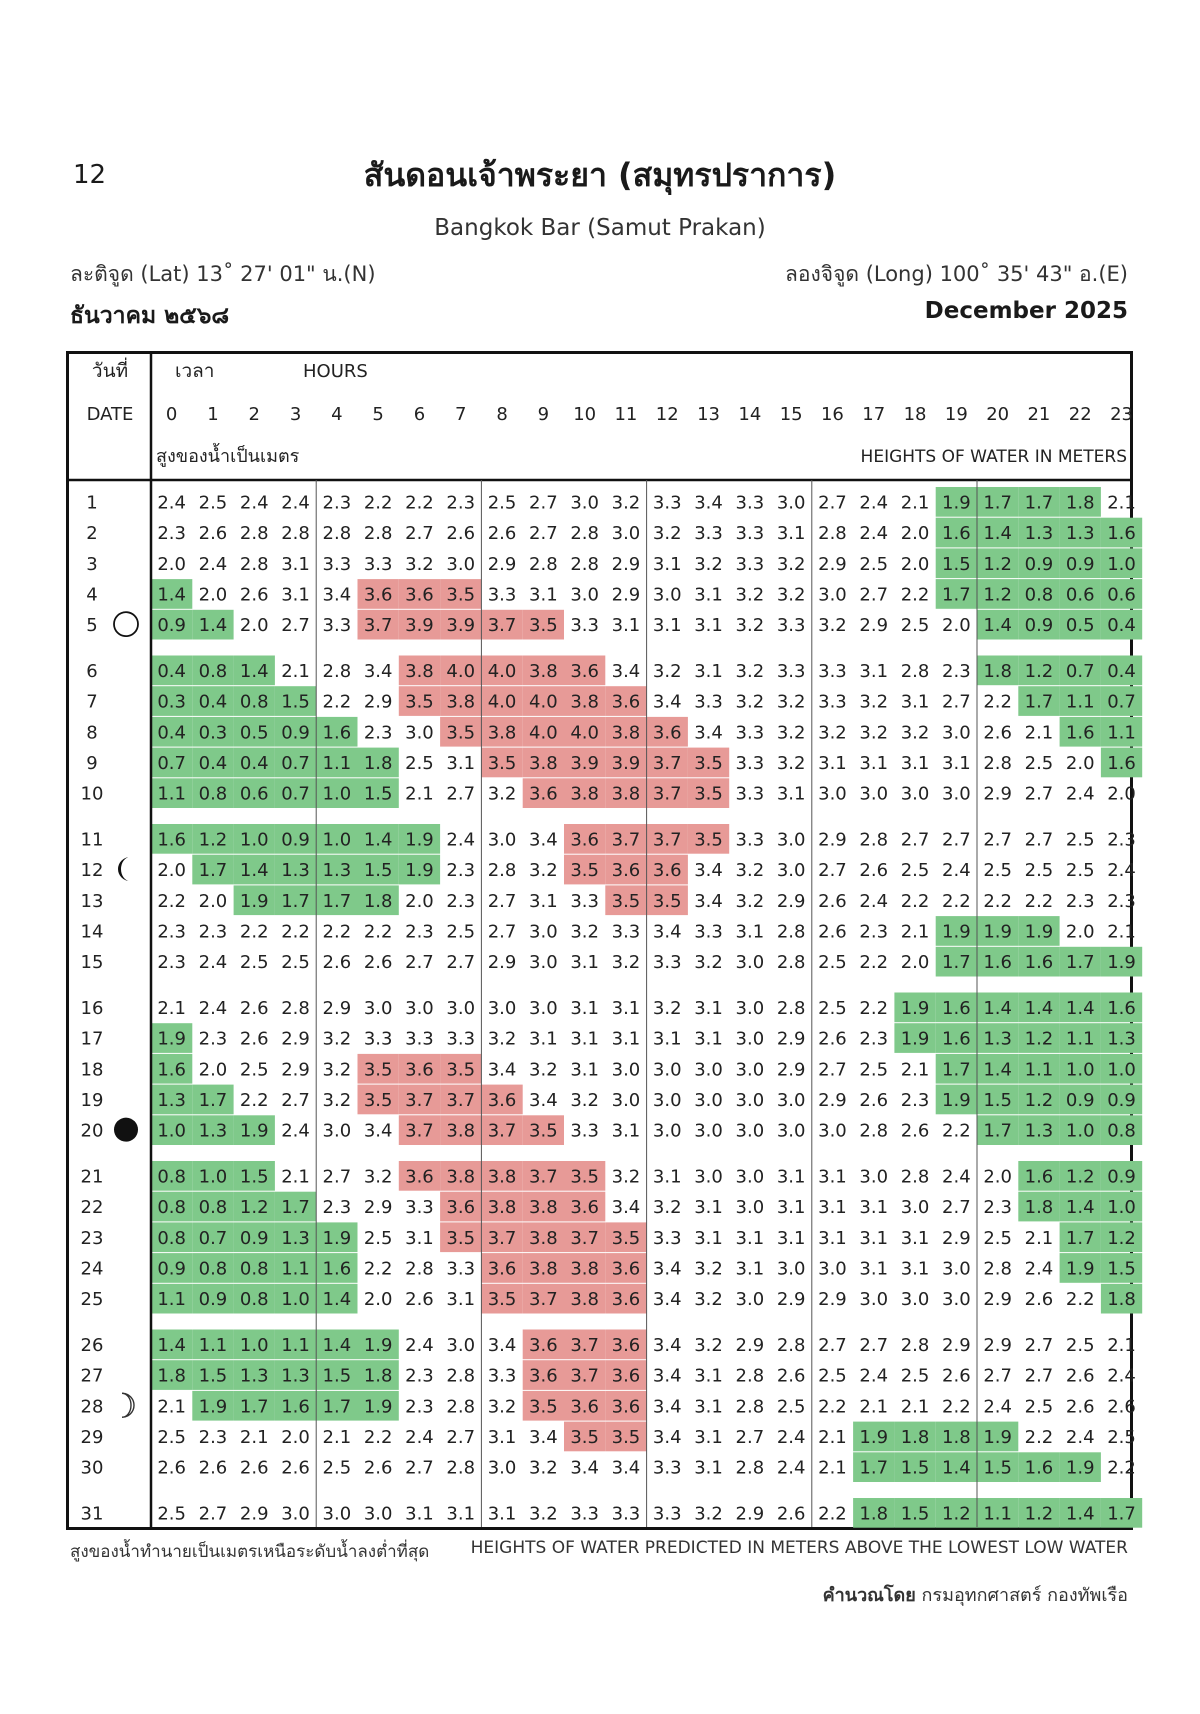 This screenshot has width=1200, height=1714. Describe the element at coordinates (254, 1376) in the screenshot. I see `tide-height-cell: 1.3` at that location.